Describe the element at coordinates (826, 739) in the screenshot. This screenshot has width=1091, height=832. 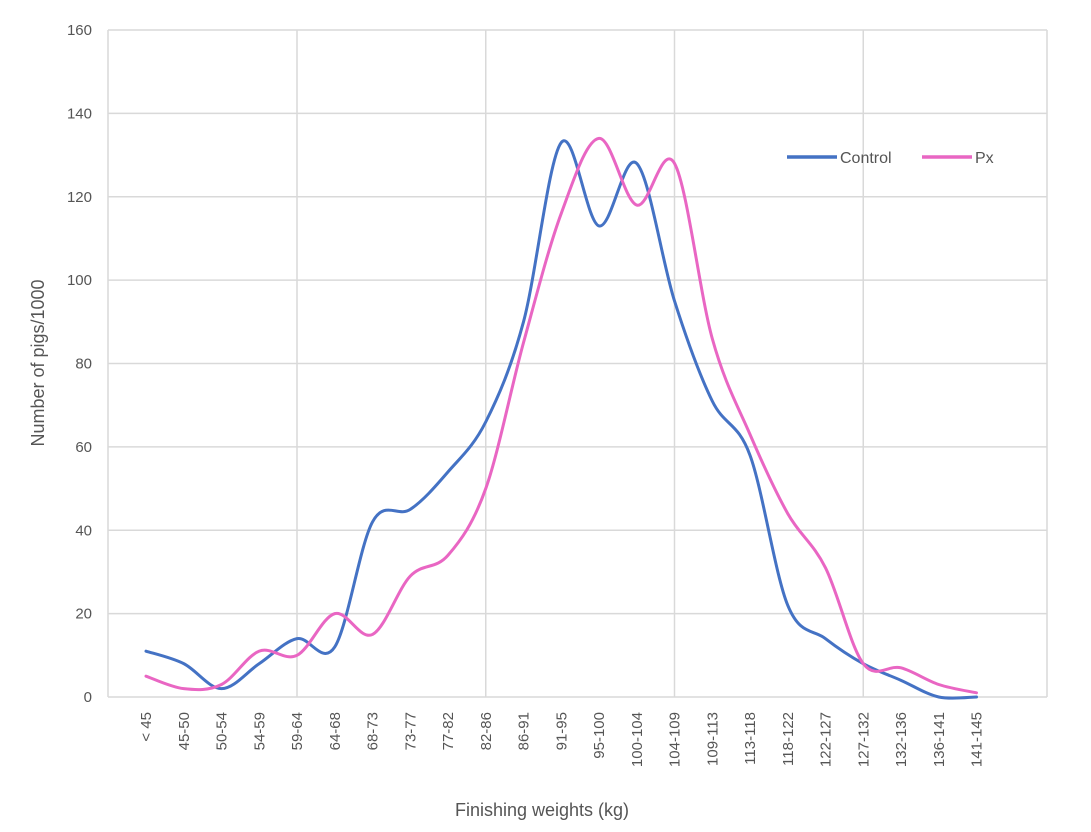
I see `x-tick-label: 122-127` at that location.